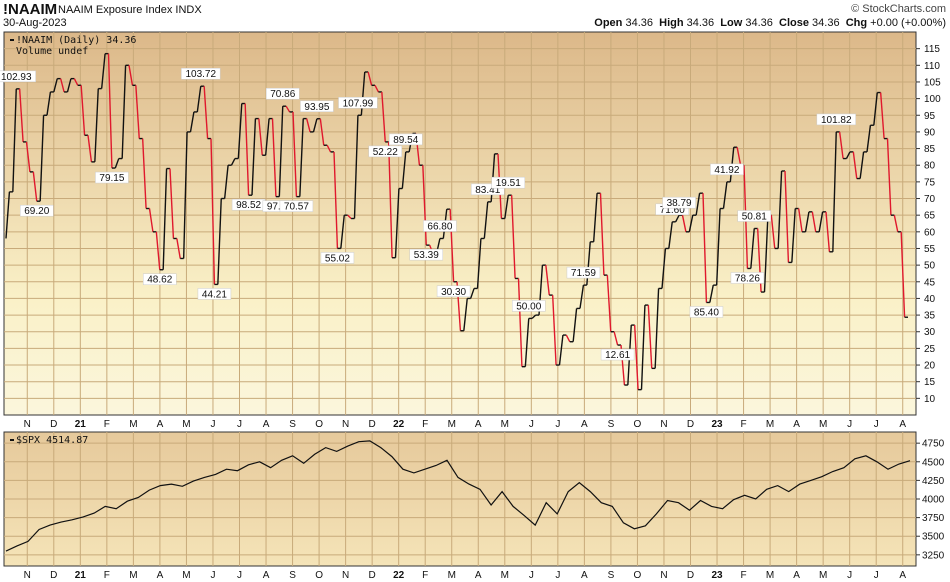 The height and width of the screenshot is (582, 950). Describe the element at coordinates (759, 23) in the screenshot. I see `low-value: 34.36` at that location.